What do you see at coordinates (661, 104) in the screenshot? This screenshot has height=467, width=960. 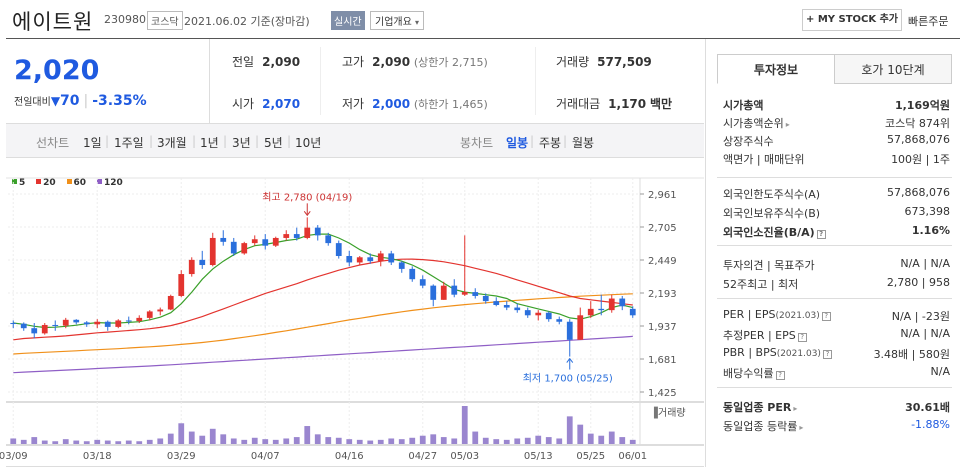 I see `amount-unit: 백만` at bounding box center [661, 104].